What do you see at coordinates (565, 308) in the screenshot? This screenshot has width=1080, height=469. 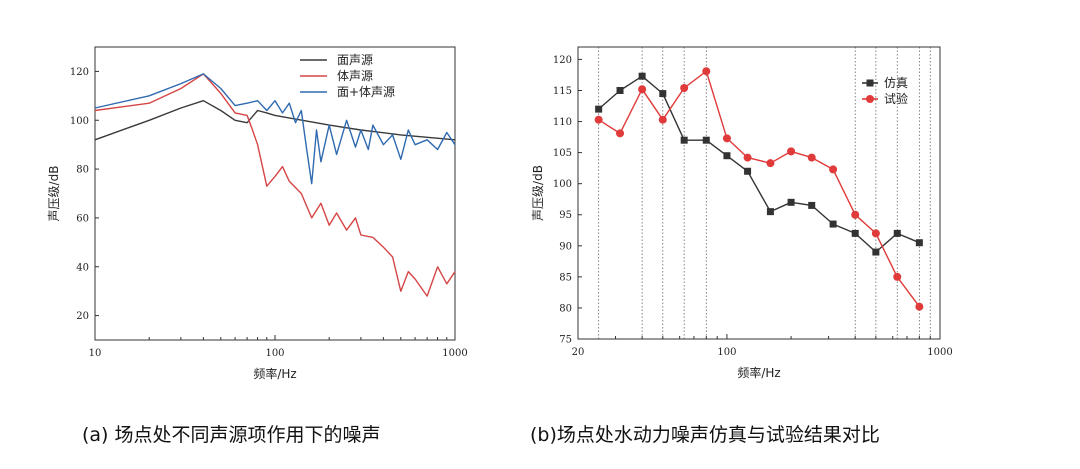 I see `y-tick-label-1: 80` at bounding box center [565, 308].